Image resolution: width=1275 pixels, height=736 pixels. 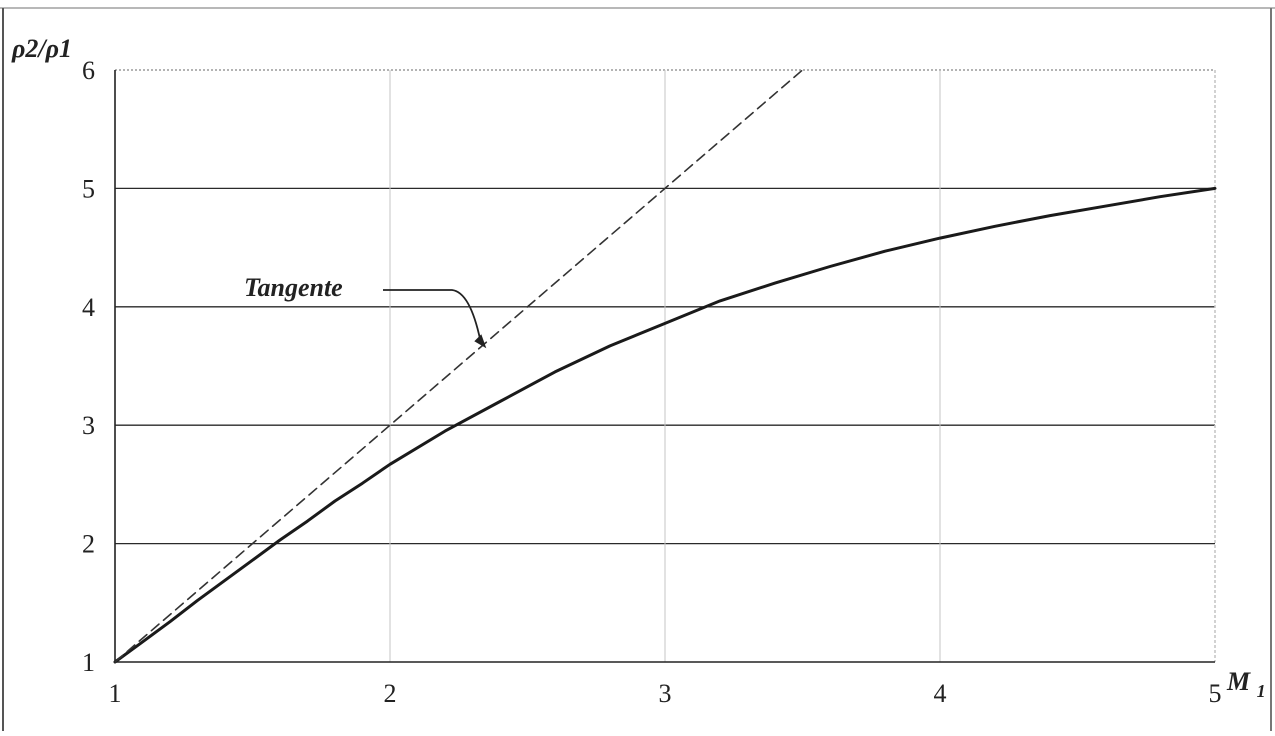 I want to click on x-axis-title: M 1, so click(x=1246, y=684).